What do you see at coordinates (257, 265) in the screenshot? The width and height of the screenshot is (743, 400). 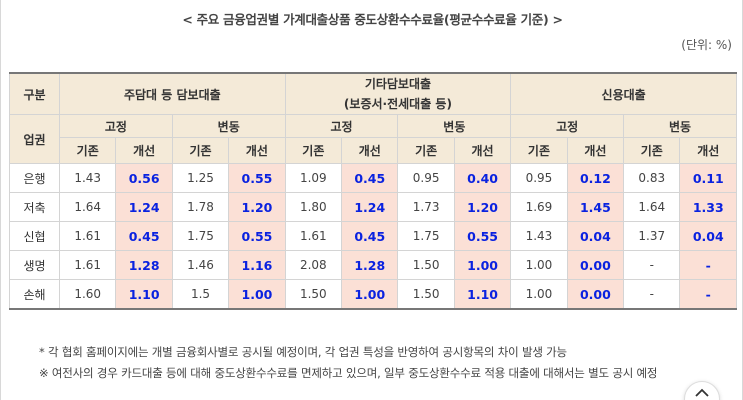 I see `new-rate-cell: 1.16` at bounding box center [257, 265].